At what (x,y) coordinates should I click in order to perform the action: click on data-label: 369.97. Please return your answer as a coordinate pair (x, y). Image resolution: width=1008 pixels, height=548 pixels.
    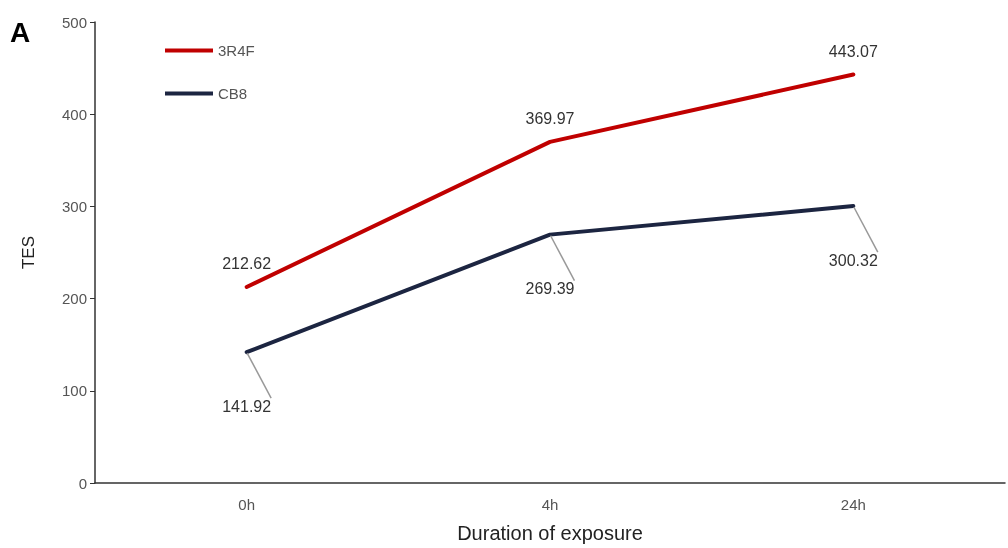
    Looking at the image, I should click on (550, 119).